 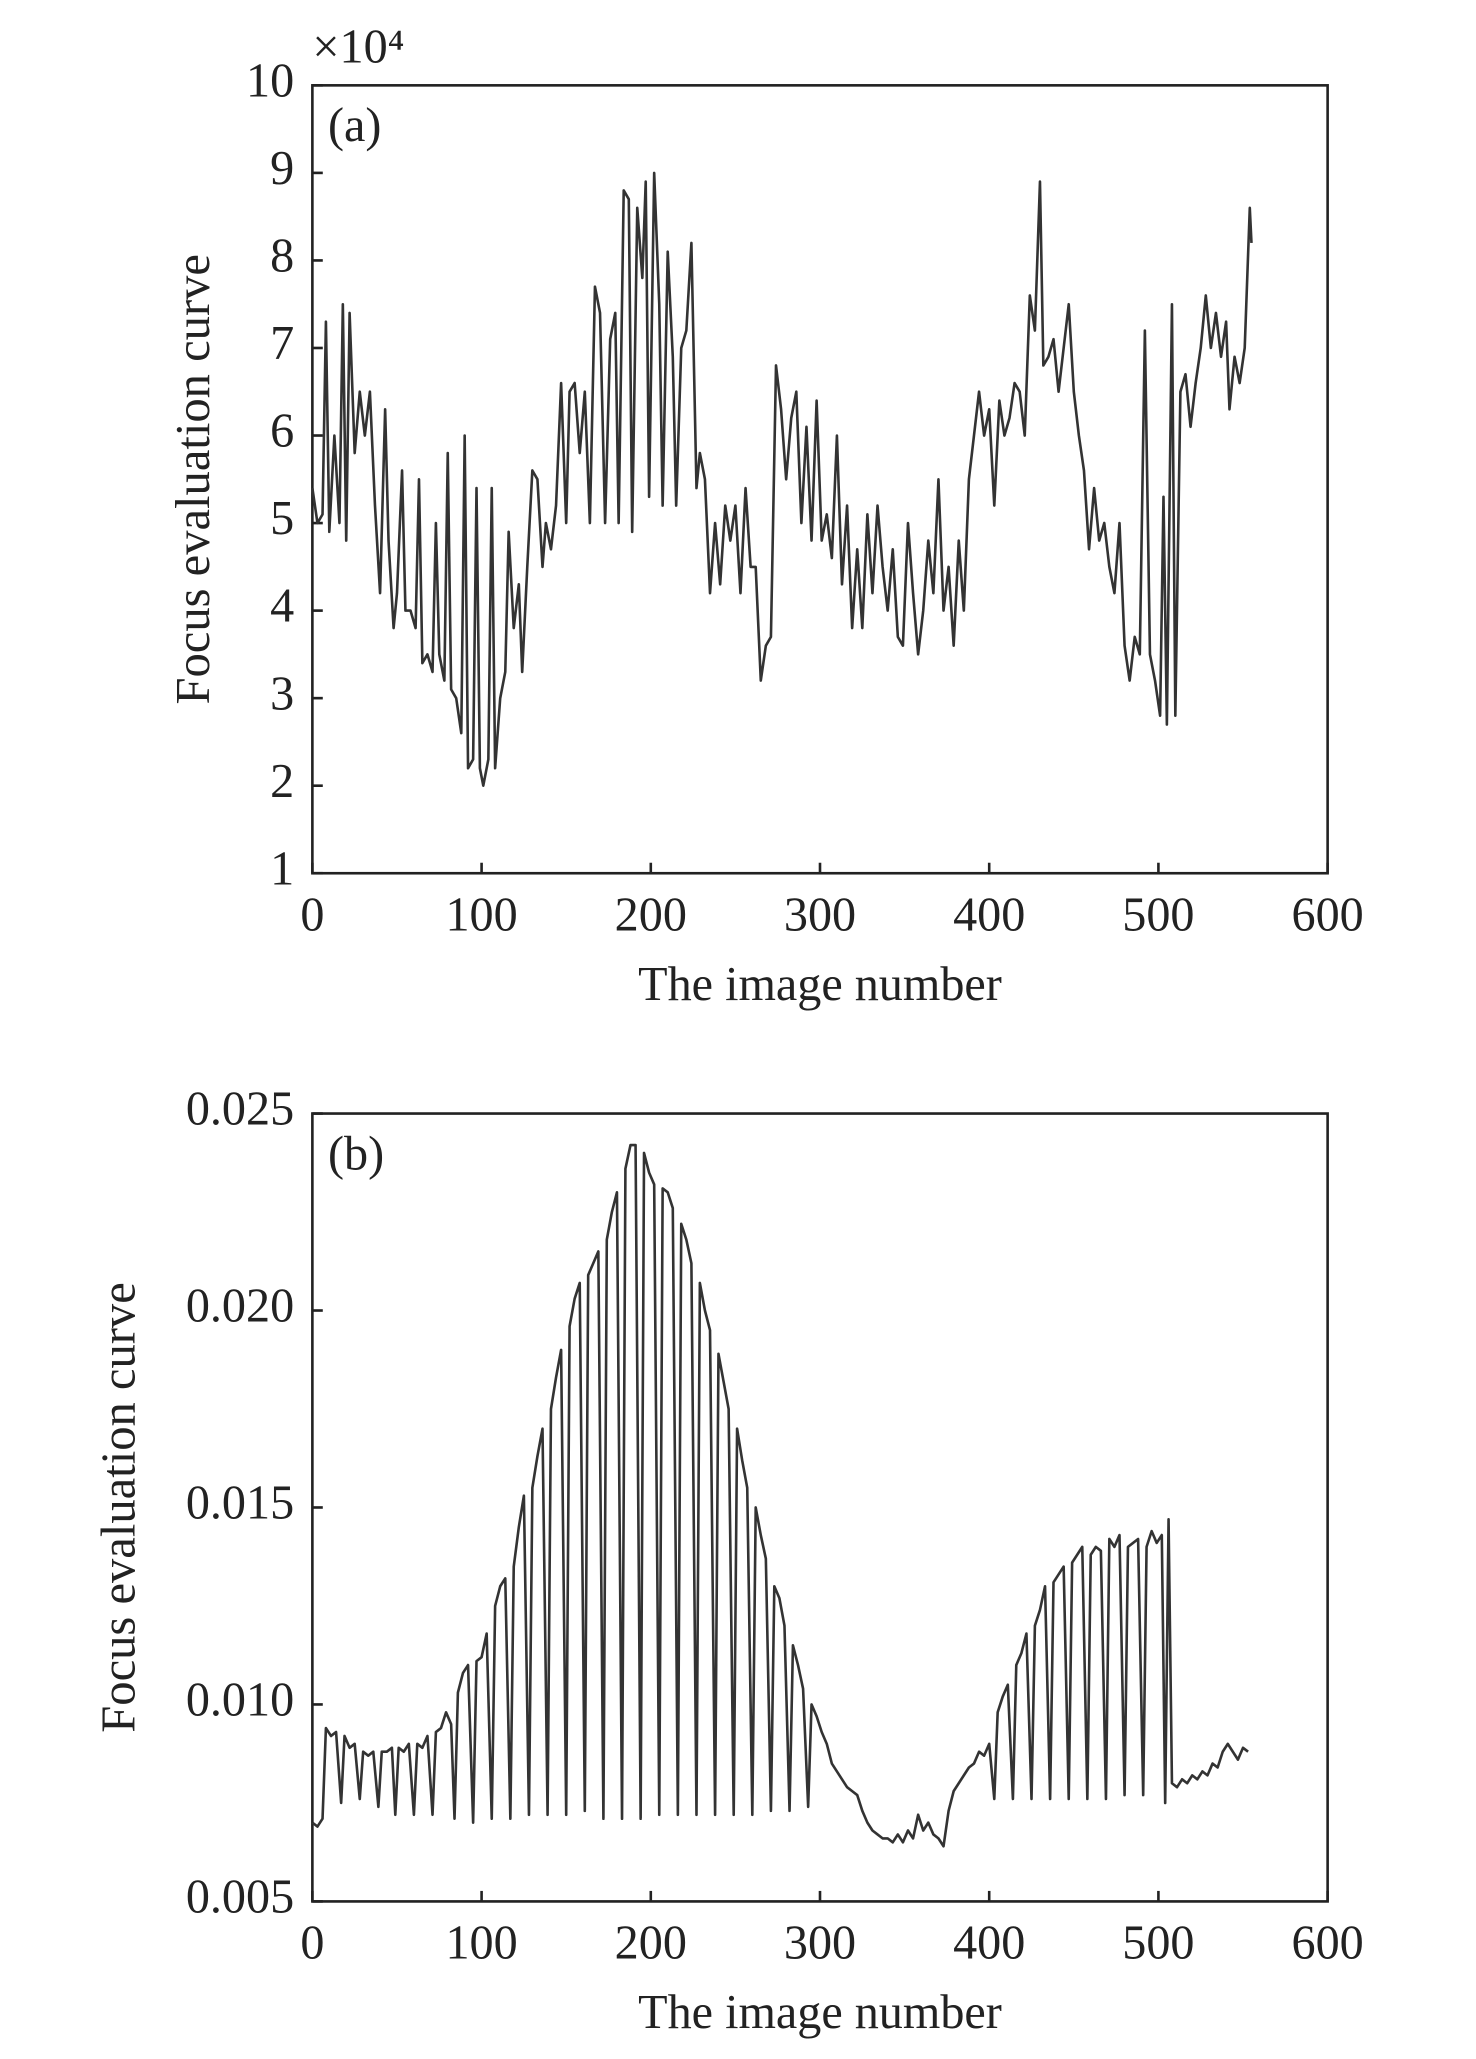 What do you see at coordinates (240, 1305) in the screenshot?
I see `y-tick-label: 0.020` at bounding box center [240, 1305].